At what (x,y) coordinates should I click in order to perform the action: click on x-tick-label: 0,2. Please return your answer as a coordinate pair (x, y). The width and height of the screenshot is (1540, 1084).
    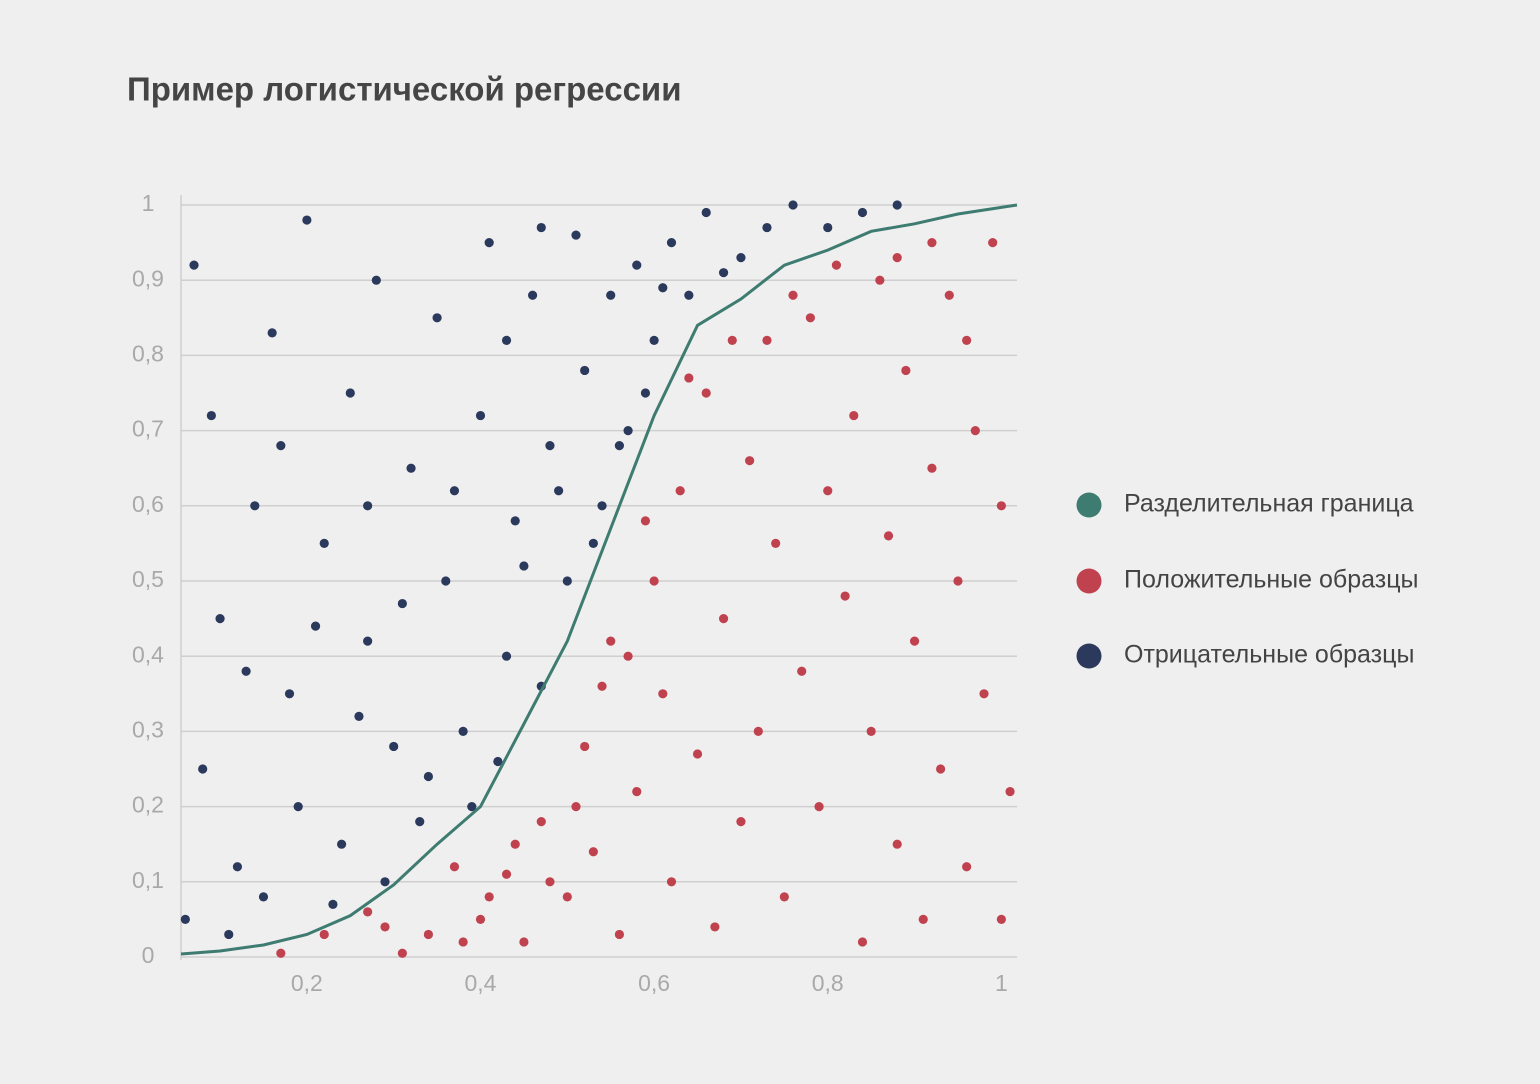
    Looking at the image, I should click on (307, 983).